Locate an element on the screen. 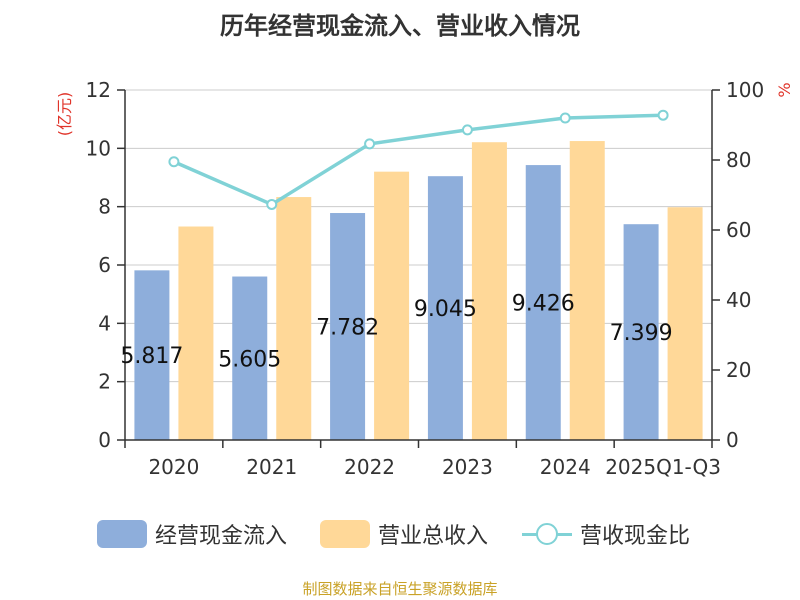 The image size is (800, 600). legend-label-ratio: 营收现金比 is located at coordinates (635, 536).